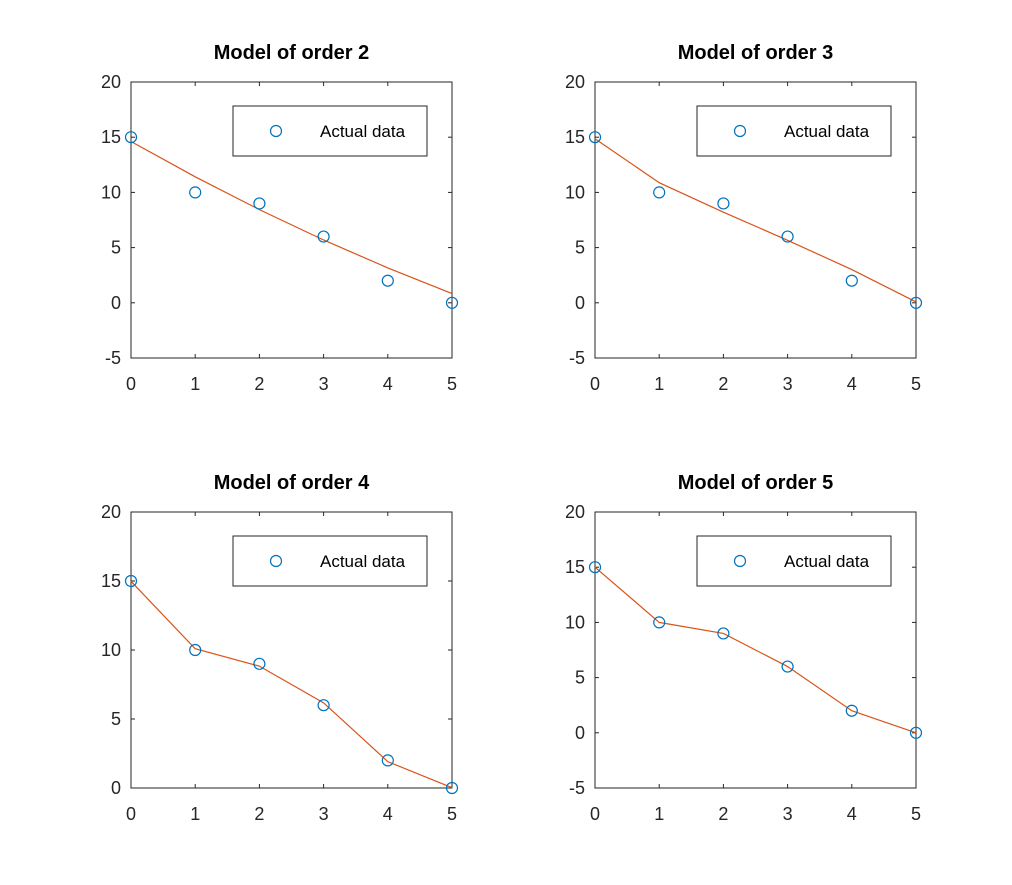  Describe the element at coordinates (756, 53) in the screenshot. I see `chart-title: Model of order 3` at that location.